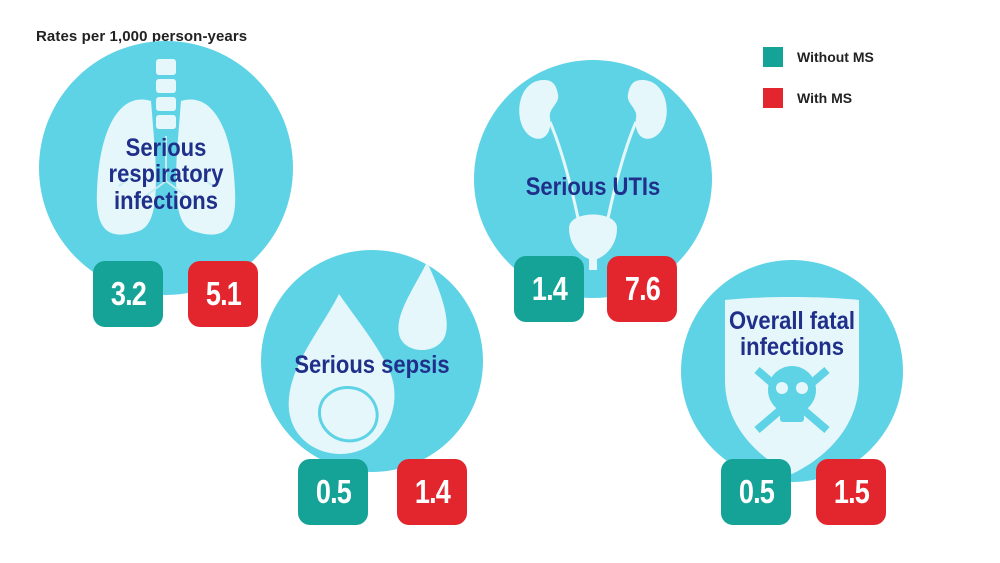 The width and height of the screenshot is (1000, 563). I want to click on respiratory-label-line-1: Serious, so click(166, 148).